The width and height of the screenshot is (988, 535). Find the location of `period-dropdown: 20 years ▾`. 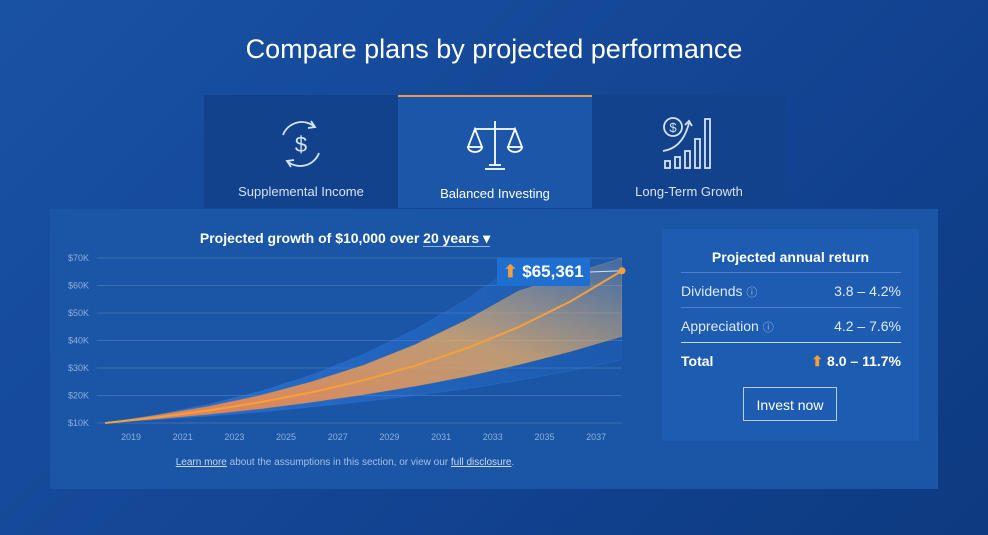

period-dropdown: 20 years ▾ is located at coordinates (457, 238).